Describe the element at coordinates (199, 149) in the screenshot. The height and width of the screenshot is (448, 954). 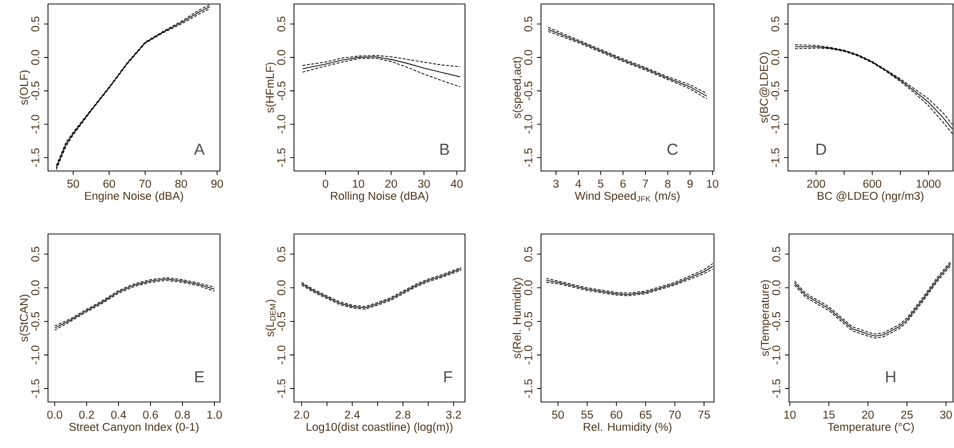
I see `annotation: A` at that location.